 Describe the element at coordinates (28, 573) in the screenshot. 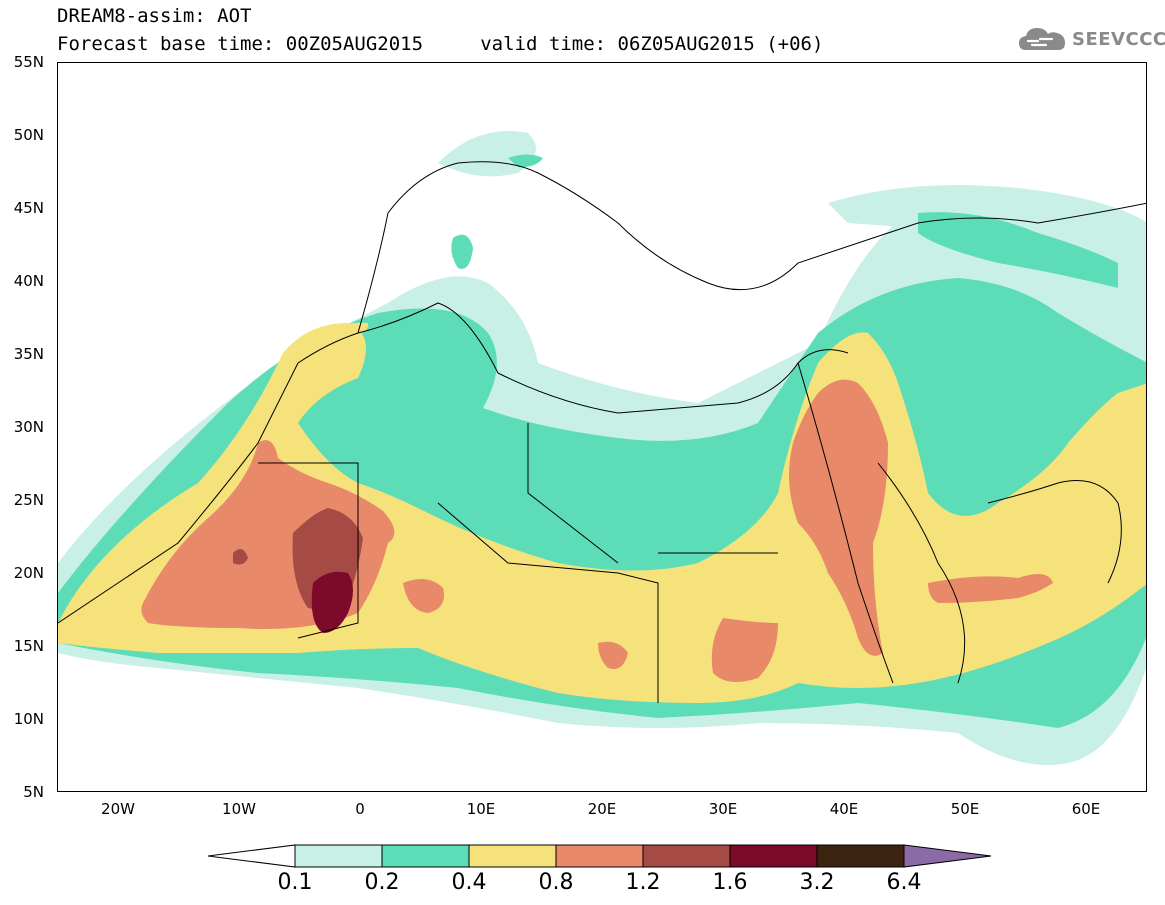

I see `lat-label: 20N` at that location.